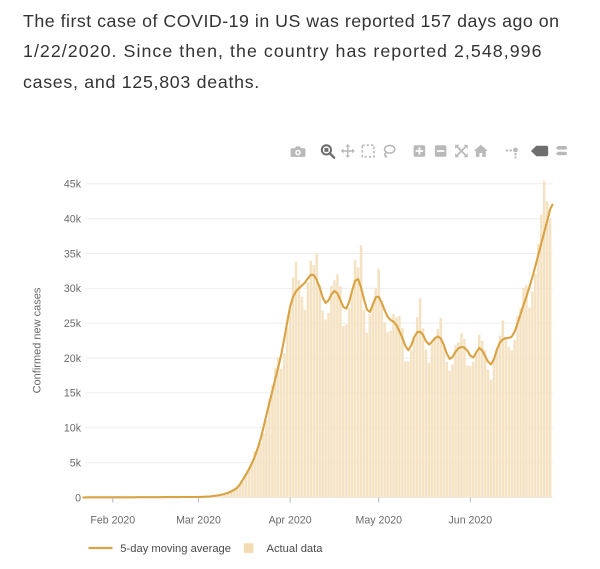 The height and width of the screenshot is (569, 600). What do you see at coordinates (73, 289) in the screenshot?
I see `svg-text: 30k` at bounding box center [73, 289].